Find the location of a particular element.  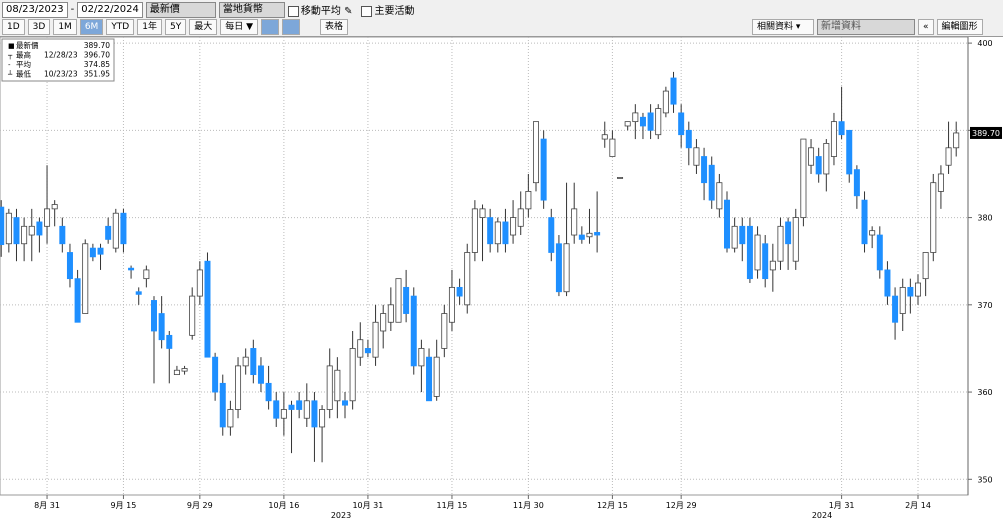

y-tick-label: 380 is located at coordinates (984, 218).